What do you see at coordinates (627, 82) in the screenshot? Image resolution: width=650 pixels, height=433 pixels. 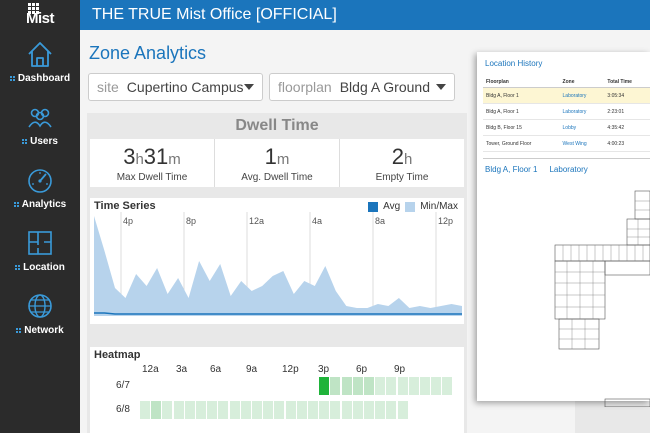 I see `column-header: Total Time` at bounding box center [627, 82].